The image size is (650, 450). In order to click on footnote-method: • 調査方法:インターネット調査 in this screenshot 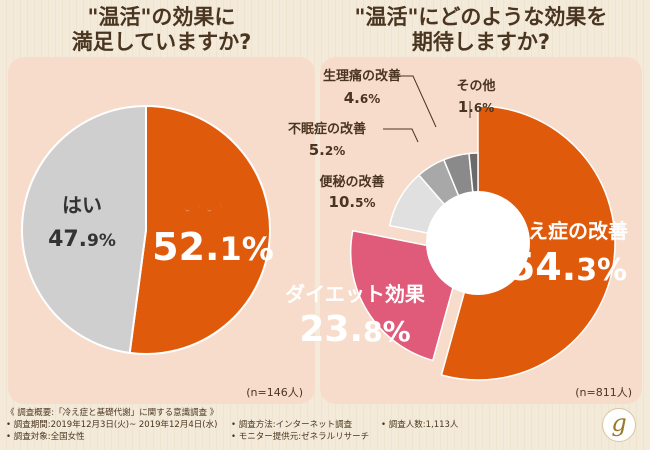, I will do `click(292, 425)`.